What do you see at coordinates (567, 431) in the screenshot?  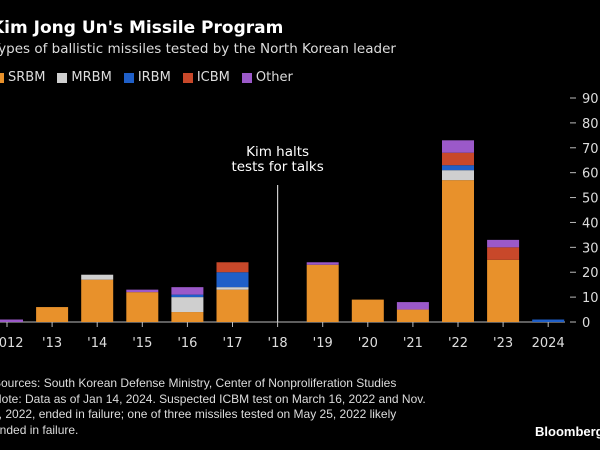 I see `bloomberg-logo: Bloomberg` at bounding box center [567, 431].